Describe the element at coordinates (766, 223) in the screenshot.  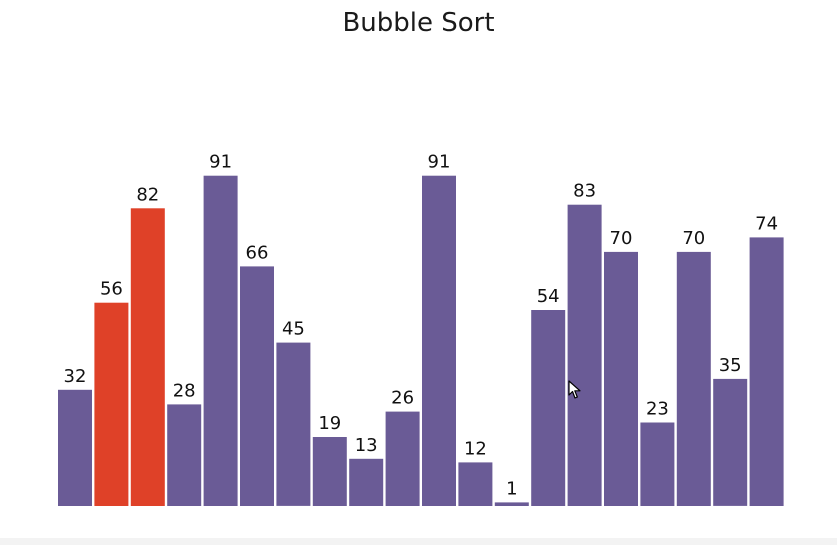
I see `bar-value-label-19: 74` at that location.